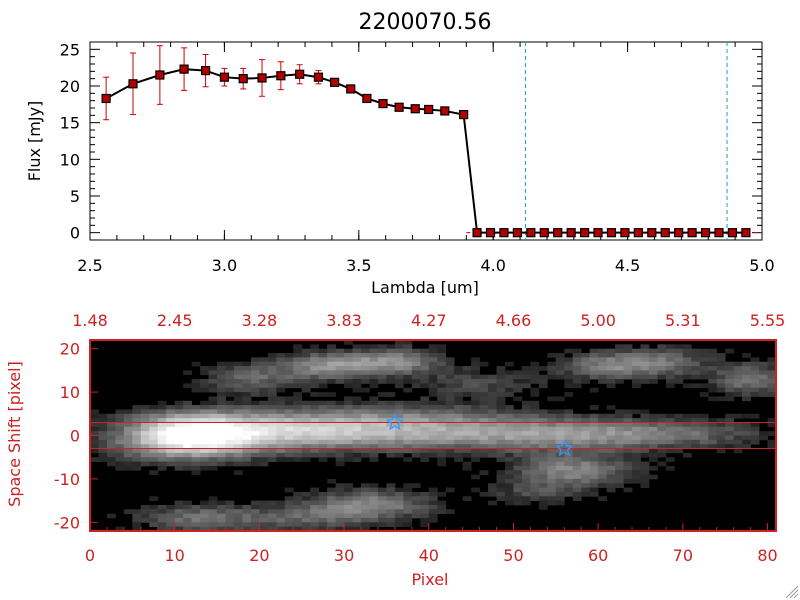  Describe the element at coordinates (383, 103) in the screenshot. I see `data-point` at that location.